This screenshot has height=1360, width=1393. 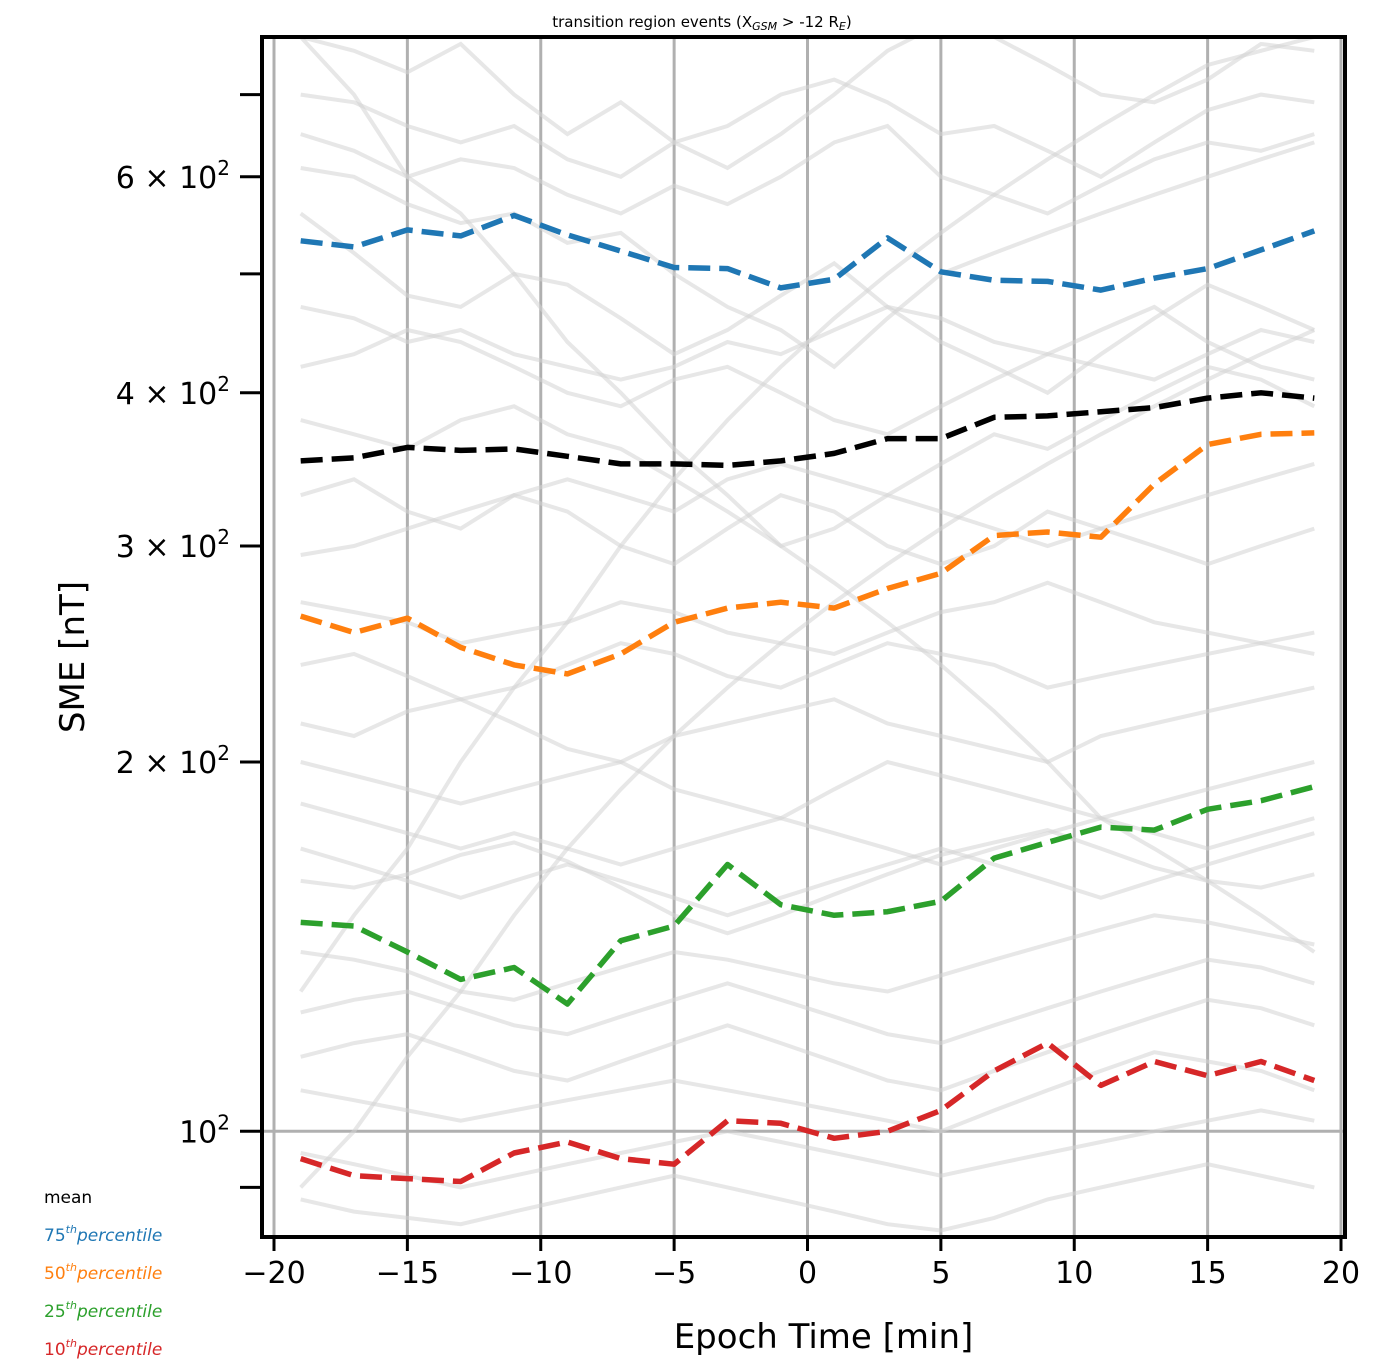 I want to click on y-tick-base: 10, so click(x=198, y=1132).